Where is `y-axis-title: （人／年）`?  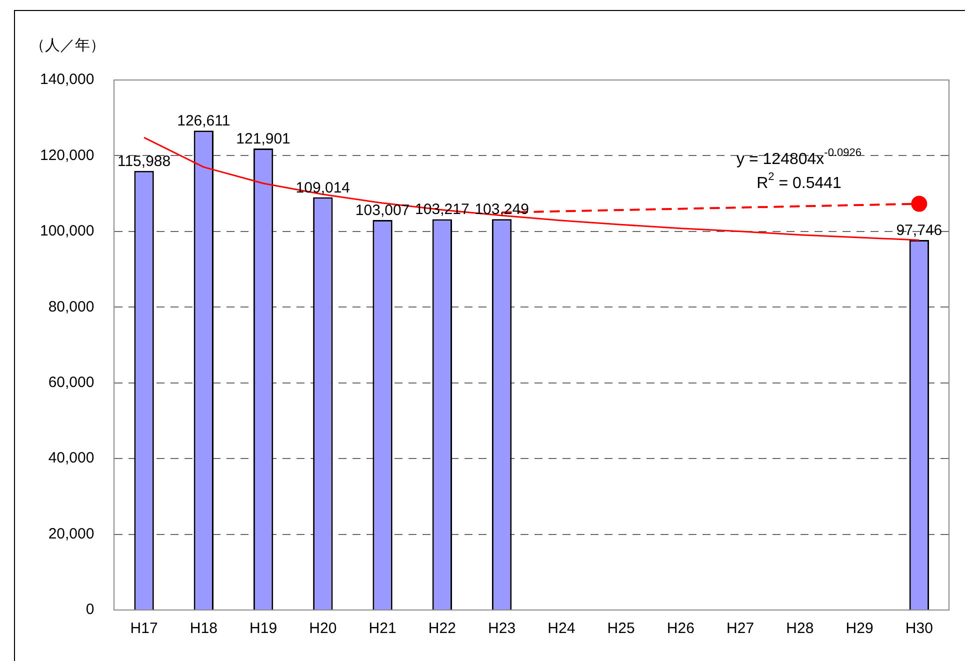
y-axis-title: （人／年） is located at coordinates (67, 45).